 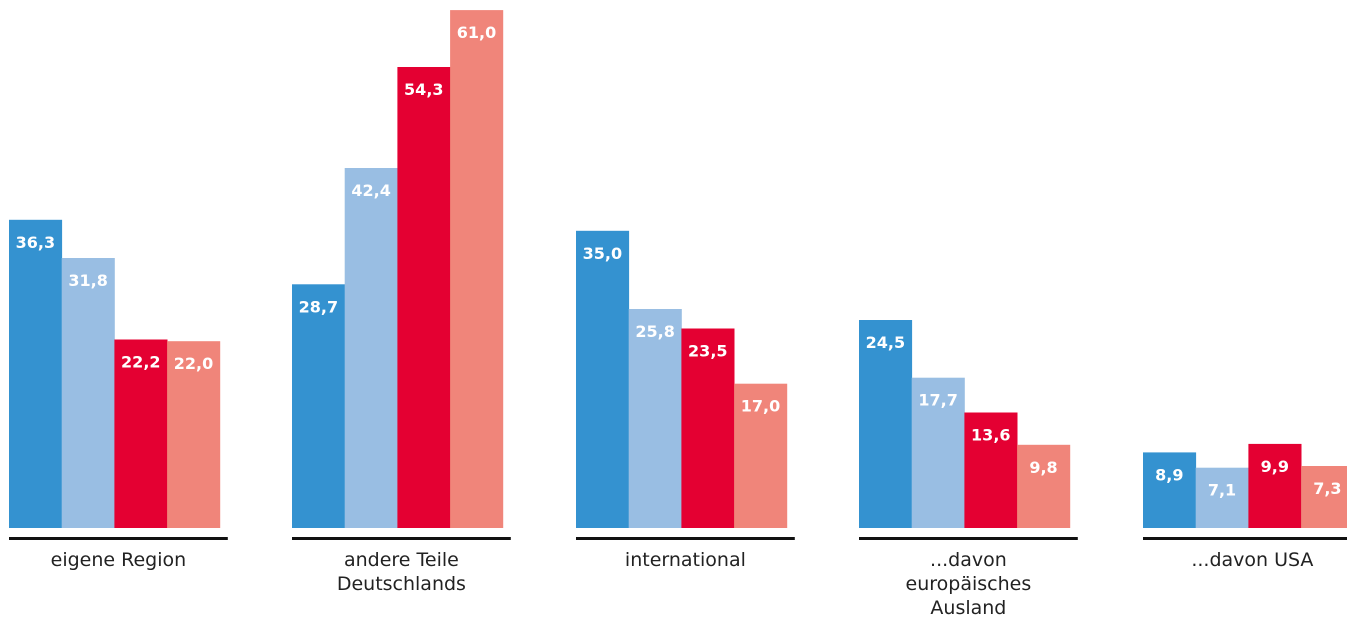 I want to click on bar-g0-s2, so click(x=141, y=433).